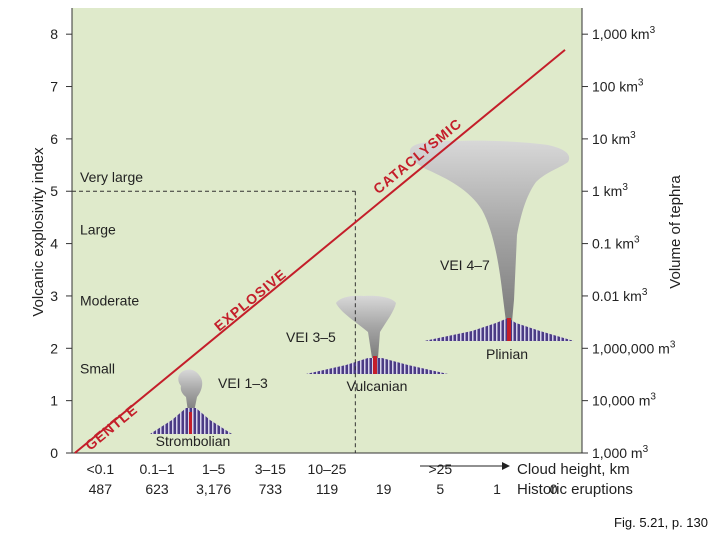 This screenshot has height=540, width=720. What do you see at coordinates (377, 334) in the screenshot?
I see `vulcanian-illustration` at bounding box center [377, 334].